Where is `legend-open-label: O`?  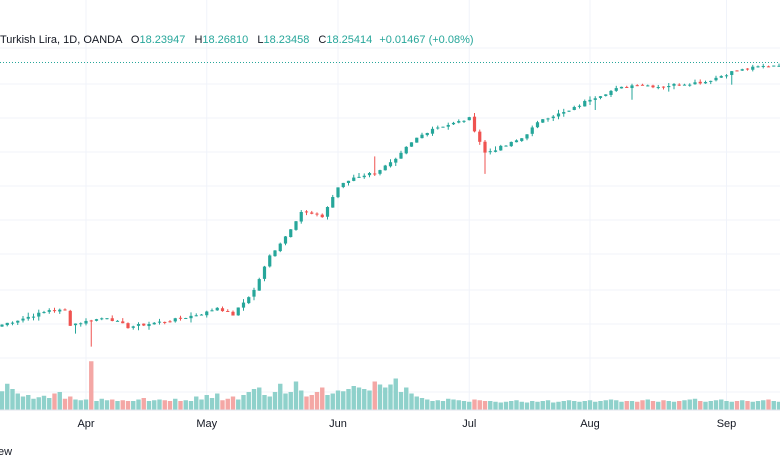
legend-open-label: O is located at coordinates (135, 40).